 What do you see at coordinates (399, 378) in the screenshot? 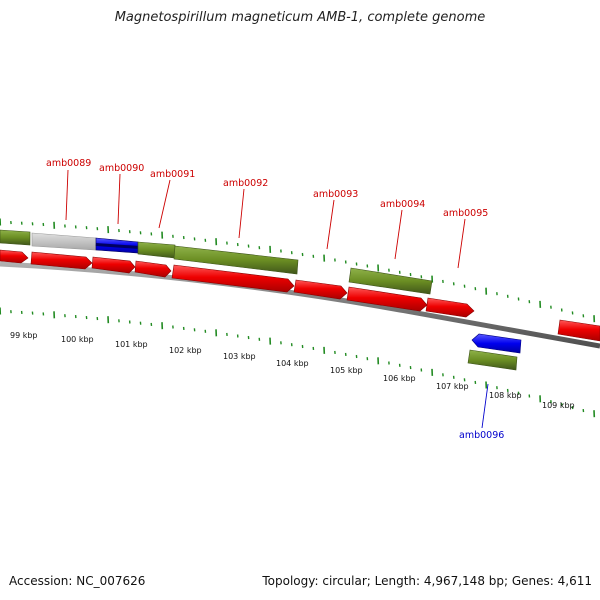
I see `kbp-label: 106 kbp` at bounding box center [399, 378].